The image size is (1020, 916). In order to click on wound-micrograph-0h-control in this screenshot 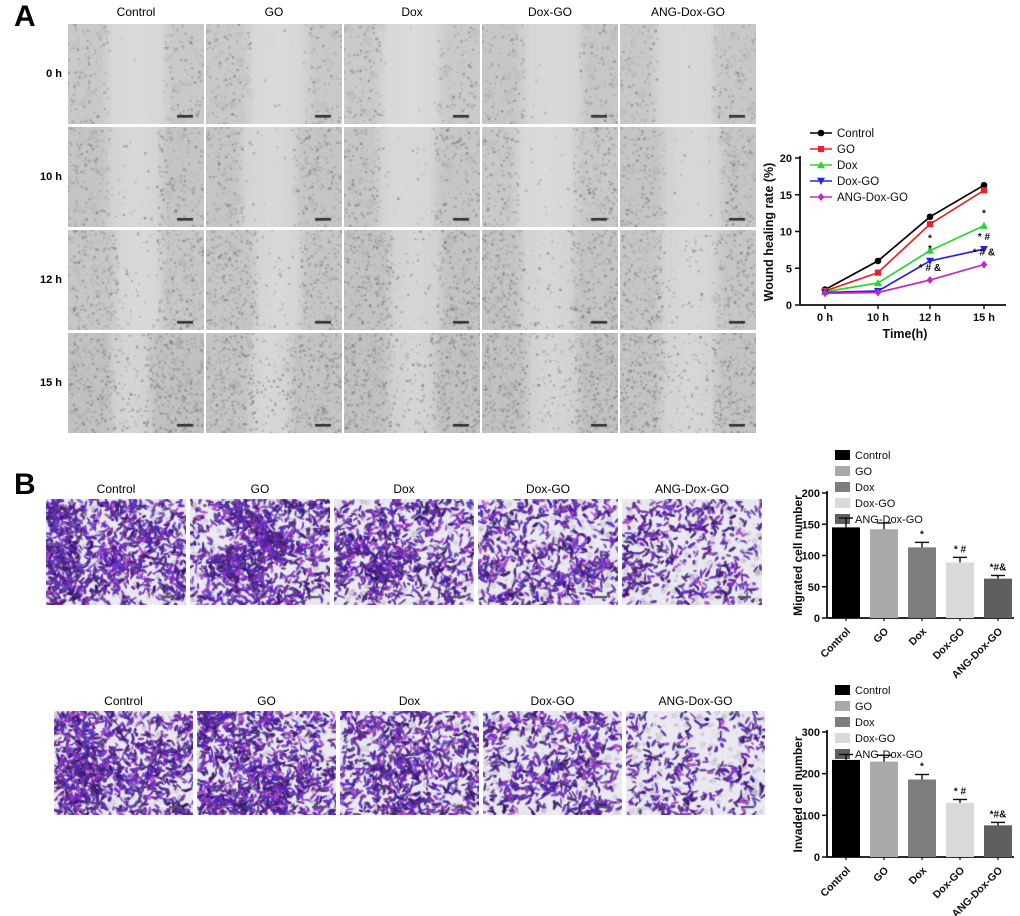, I will do `click(136, 74)`.